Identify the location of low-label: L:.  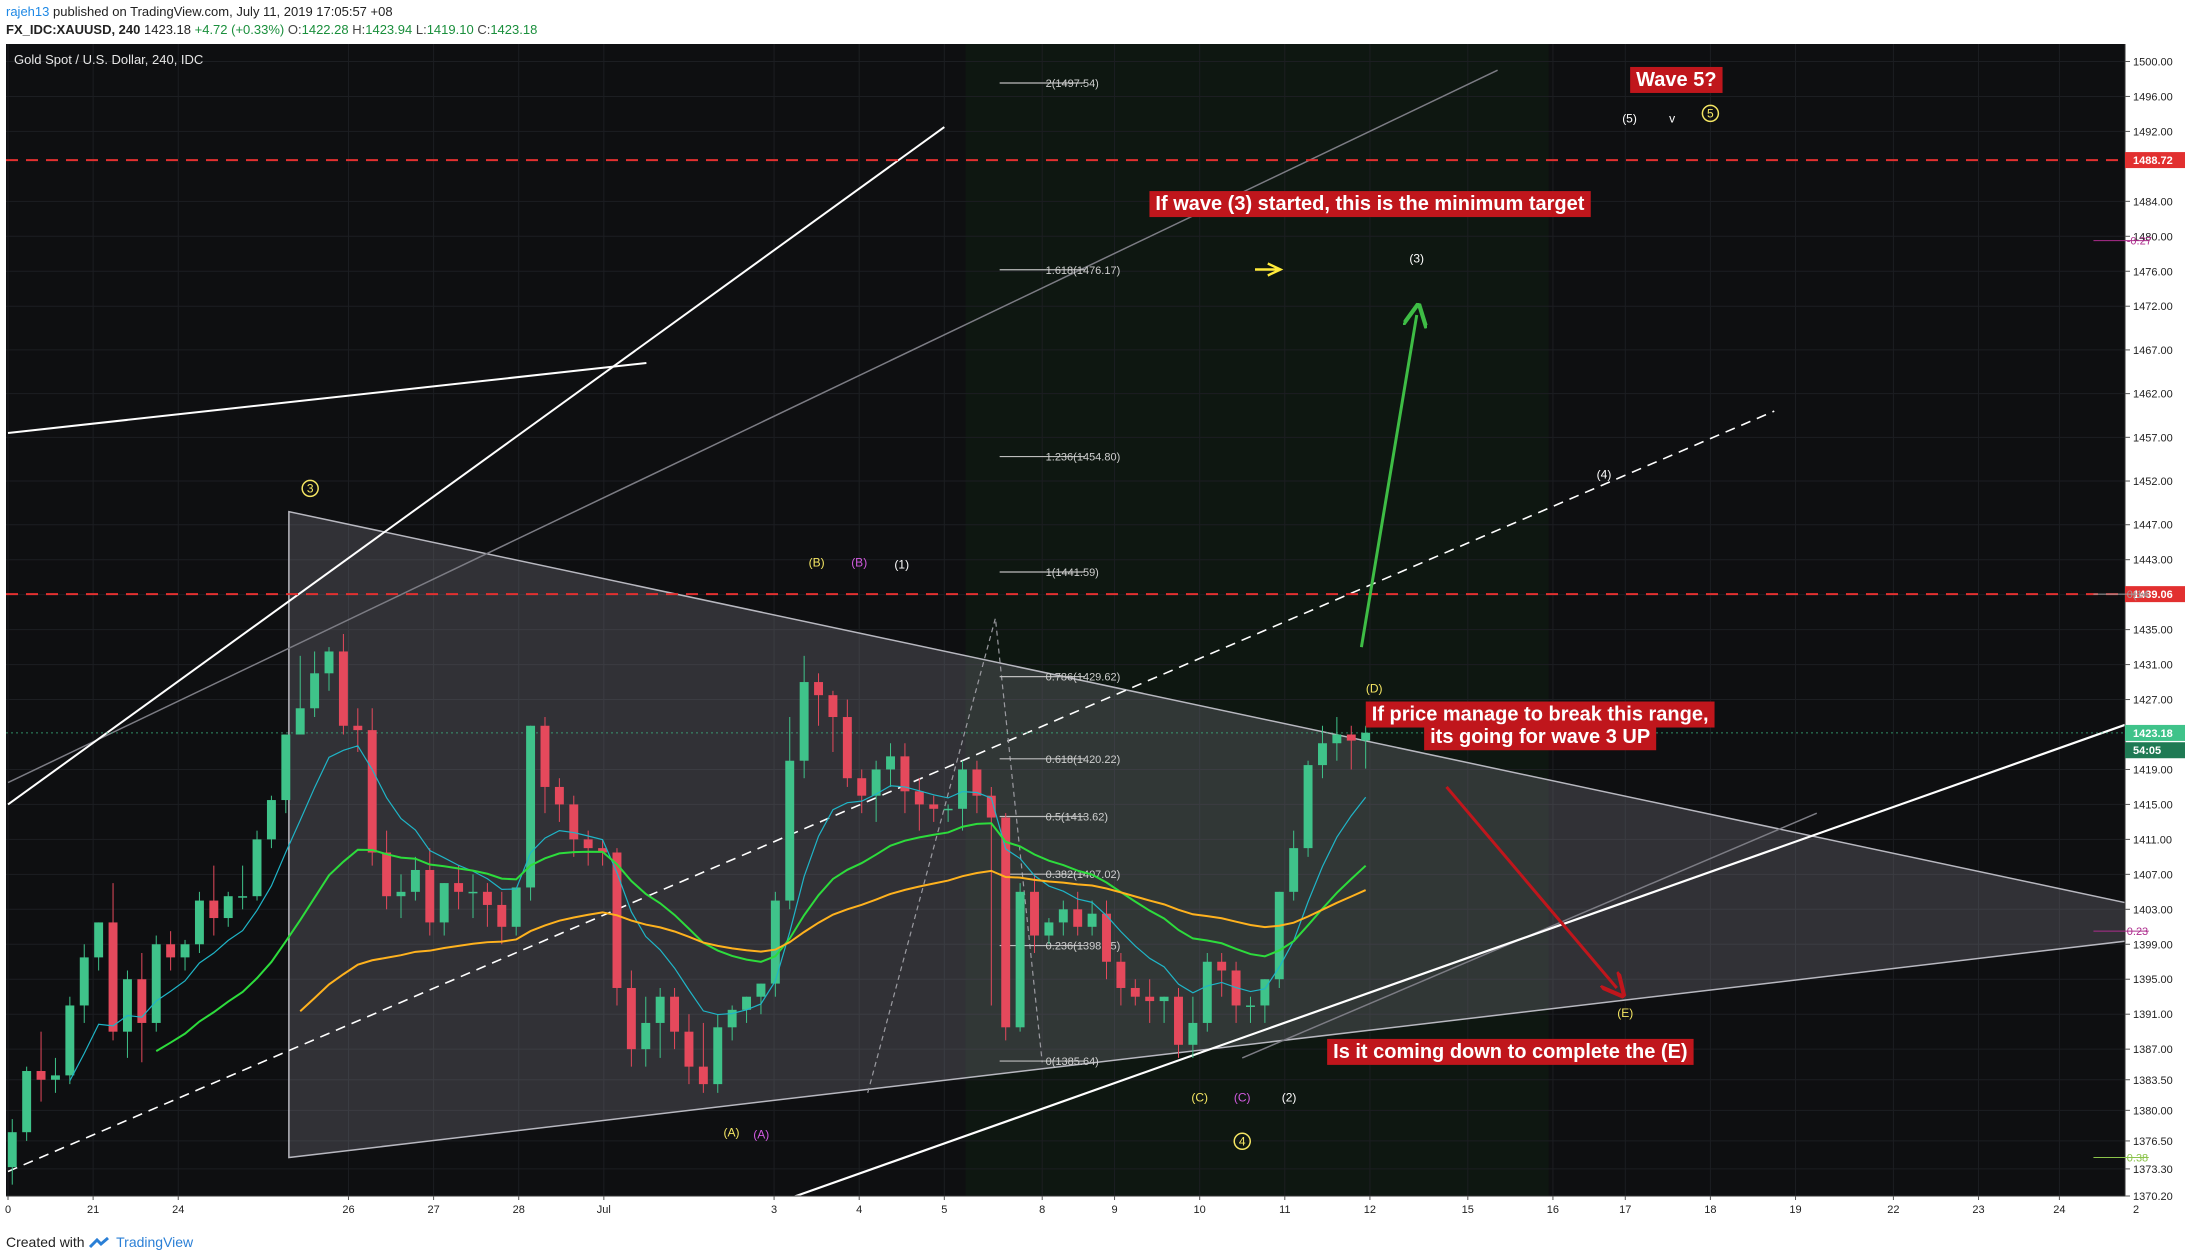
(421, 29).